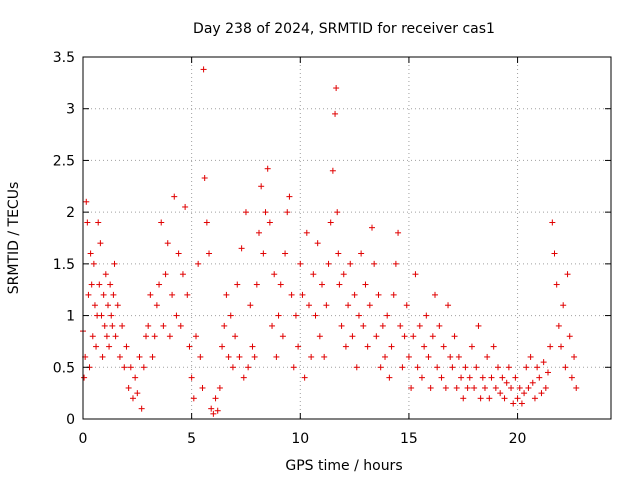 The height and width of the screenshot is (480, 640). Describe the element at coordinates (303, 439) in the screenshot. I see `x-tick-labels: 0 5 10 15 20` at that location.